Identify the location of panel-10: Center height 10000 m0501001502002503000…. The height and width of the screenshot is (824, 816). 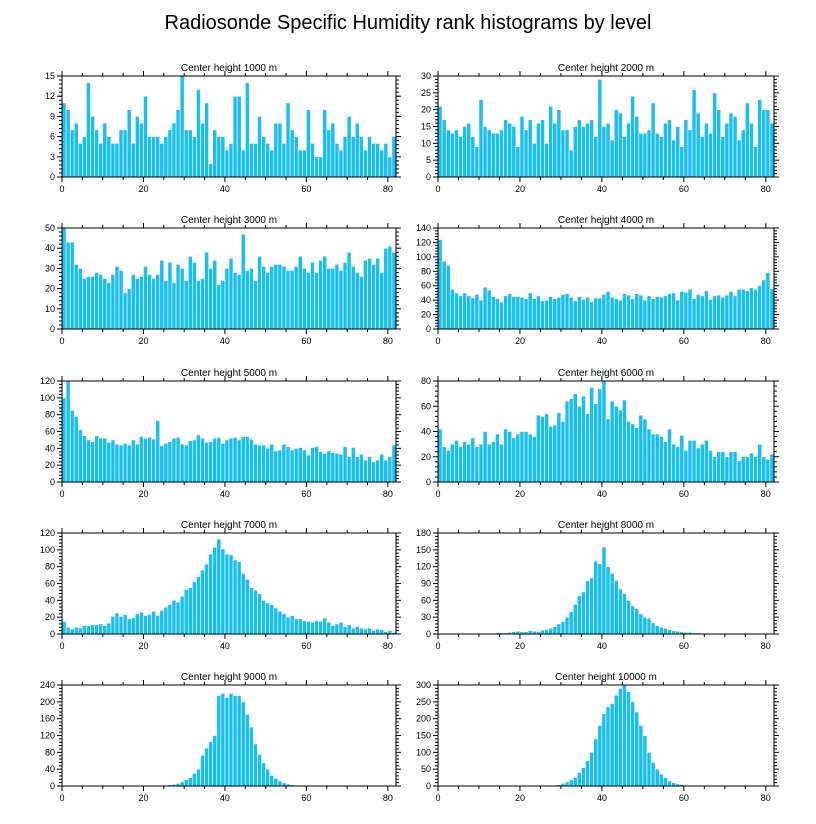
(597, 737).